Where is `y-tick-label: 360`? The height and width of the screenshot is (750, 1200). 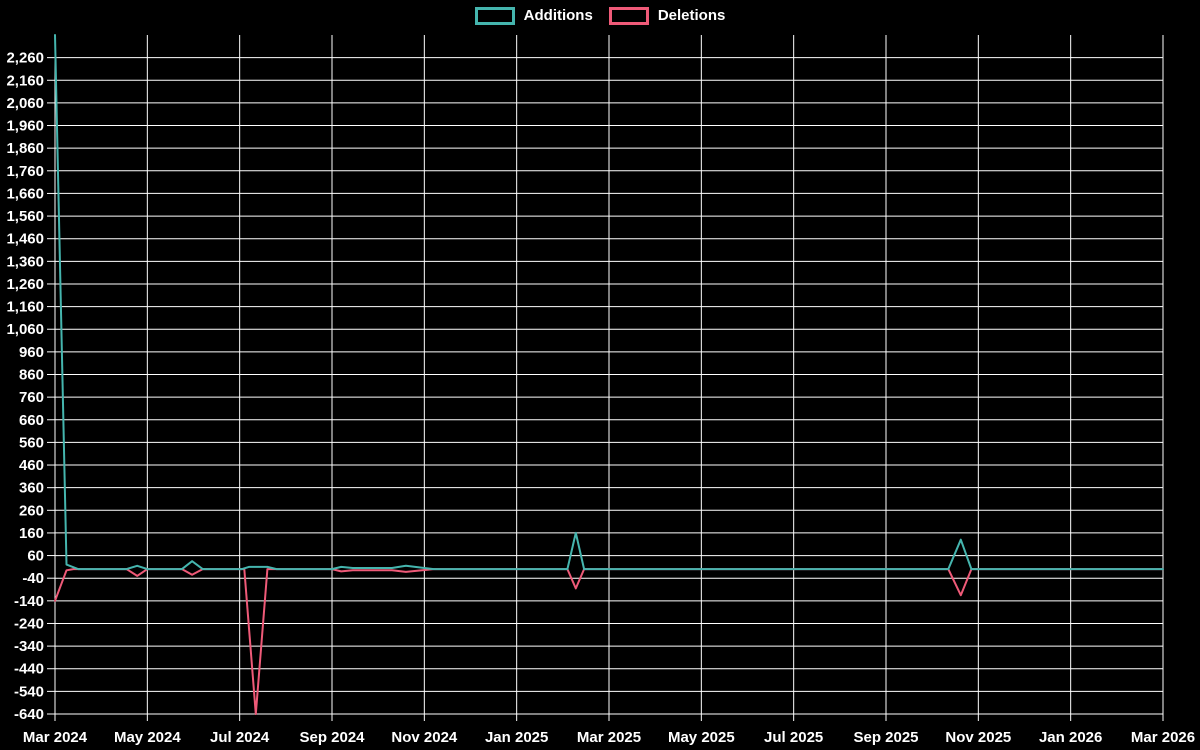 y-tick-label: 360 is located at coordinates (31, 488).